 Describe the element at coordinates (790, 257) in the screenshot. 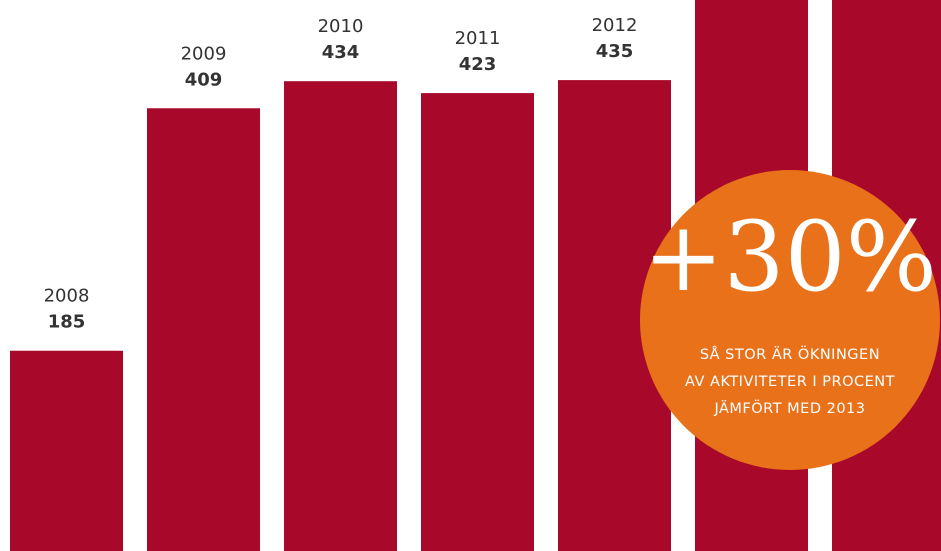

I see `badge-headline: +30%` at that location.